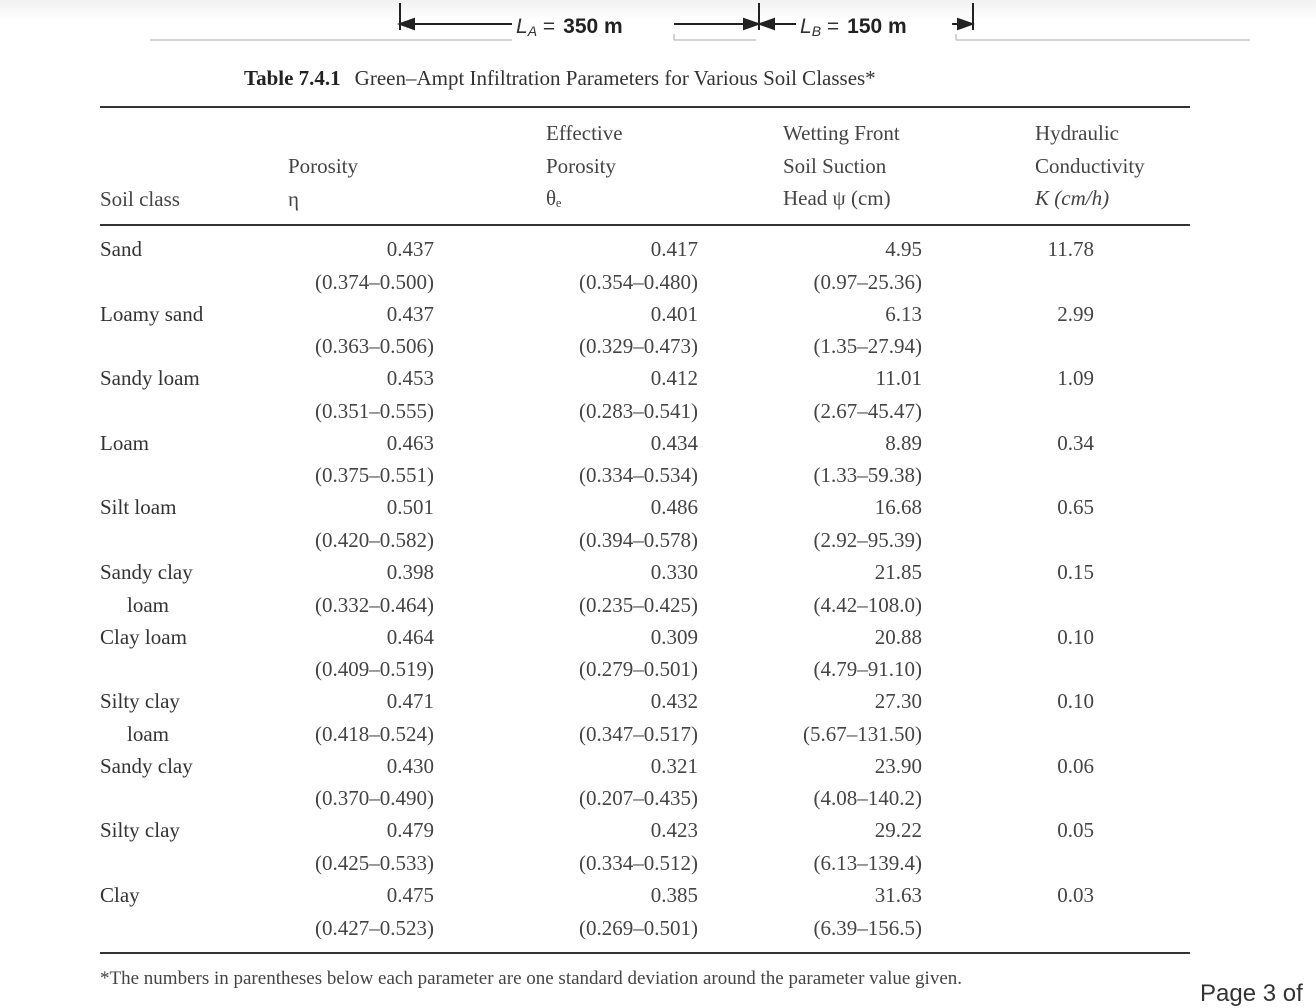 The image size is (1316, 1008). What do you see at coordinates (638, 927) in the screenshot?
I see `effective-porosity-range: (0.269–0.501)` at bounding box center [638, 927].